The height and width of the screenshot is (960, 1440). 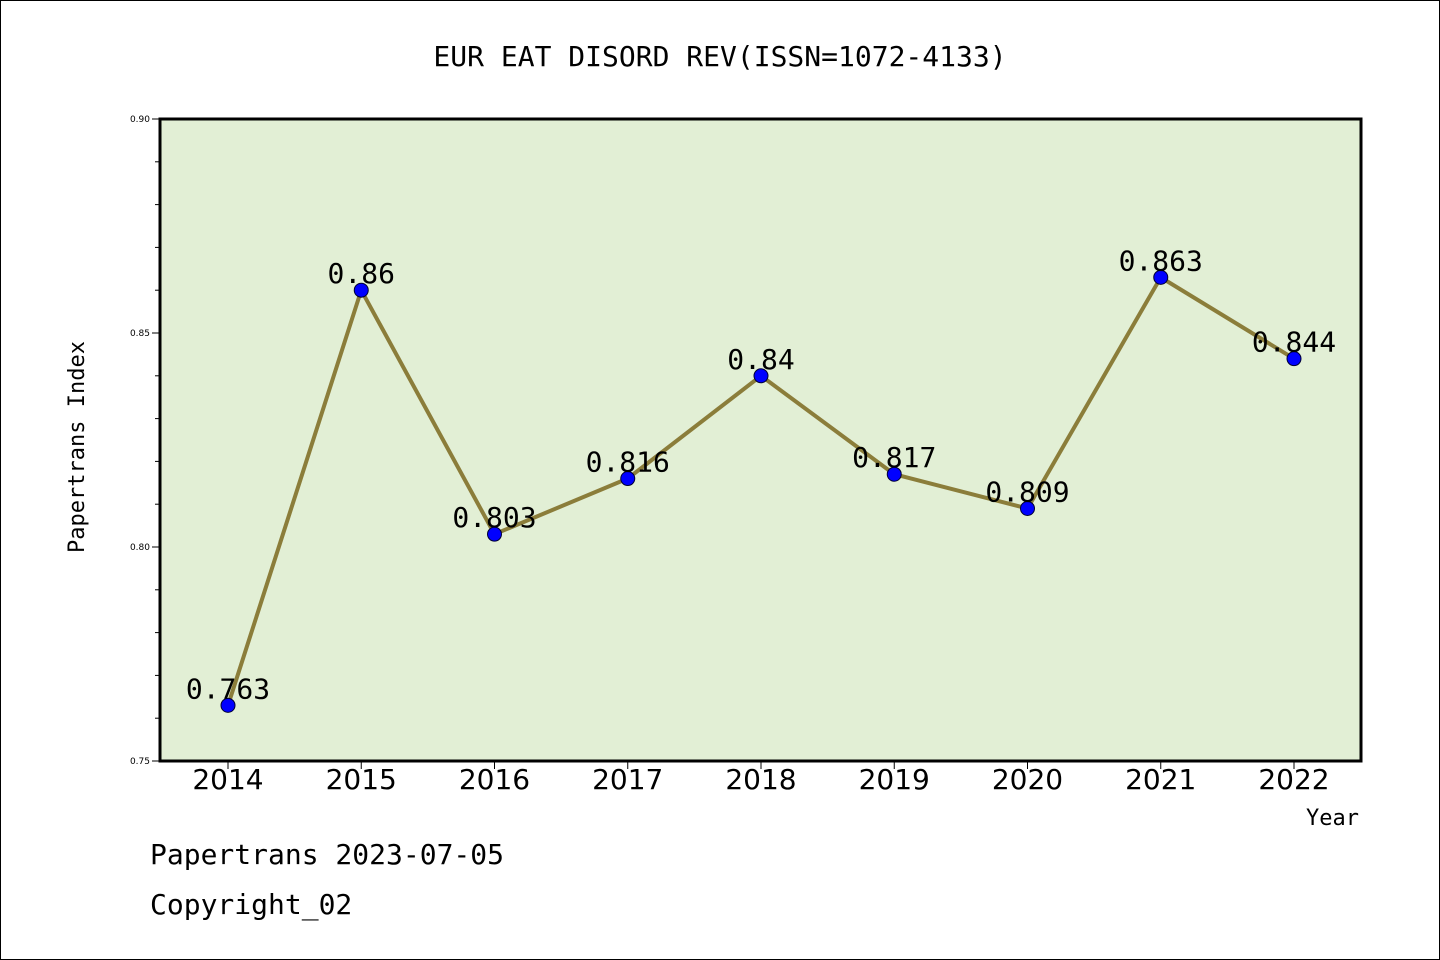 What do you see at coordinates (760, 359) in the screenshot?
I see `data-label: 0.84` at bounding box center [760, 359].